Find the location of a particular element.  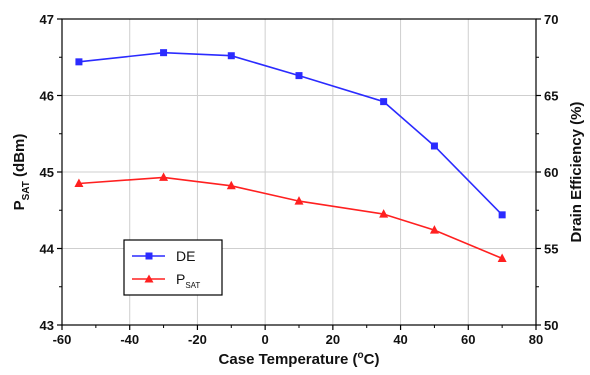

y-left-tick-label: 46 is located at coordinates (47, 96).